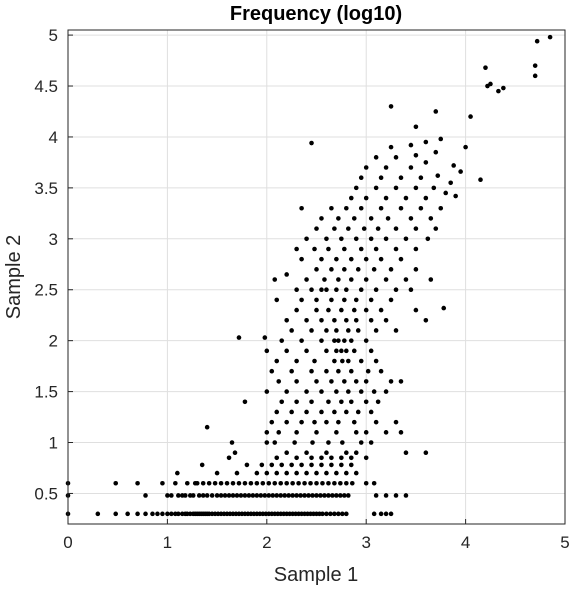  Describe the element at coordinates (53, 239) in the screenshot. I see `y-tick-label: 3` at that location.